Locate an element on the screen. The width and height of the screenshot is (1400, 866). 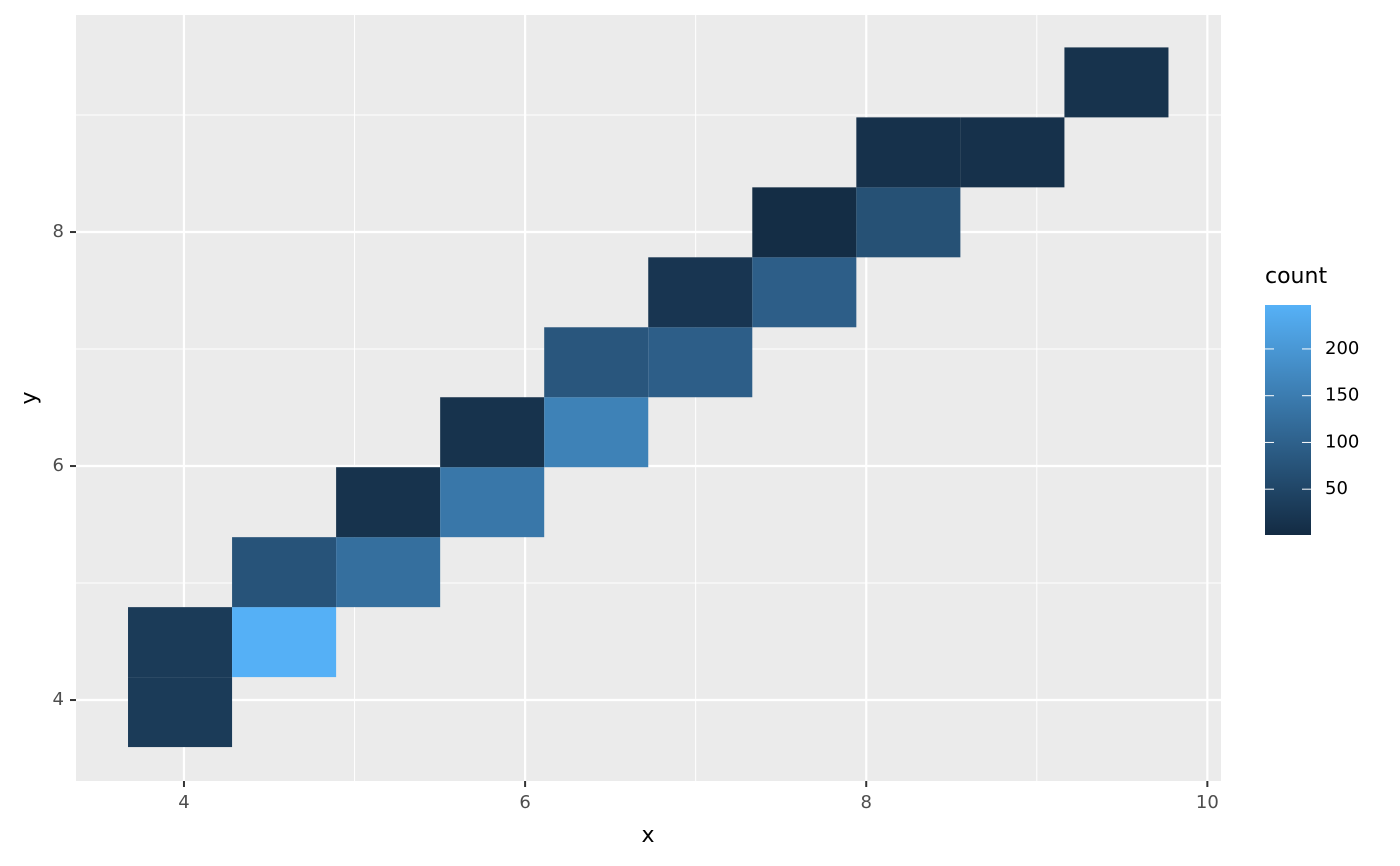
x-tick-label: 8 is located at coordinates (865, 802).